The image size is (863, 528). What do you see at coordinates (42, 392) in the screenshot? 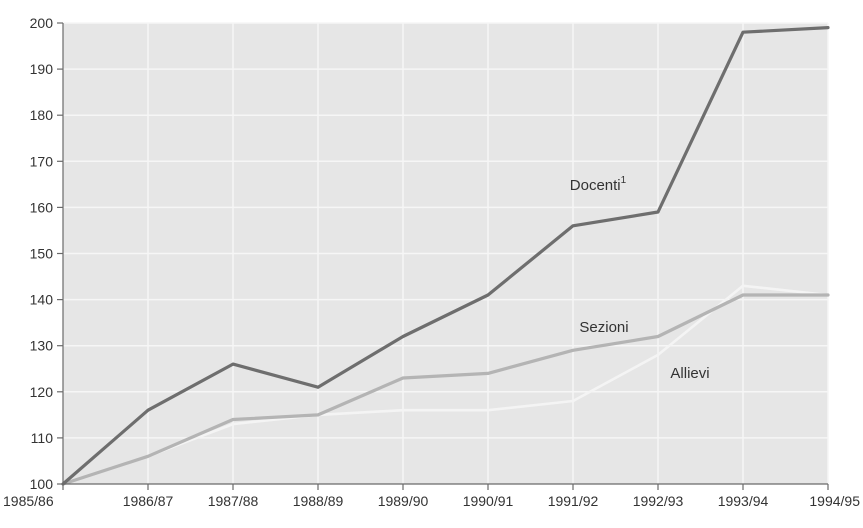
I see `y-tick-label-120: 120` at bounding box center [42, 392].